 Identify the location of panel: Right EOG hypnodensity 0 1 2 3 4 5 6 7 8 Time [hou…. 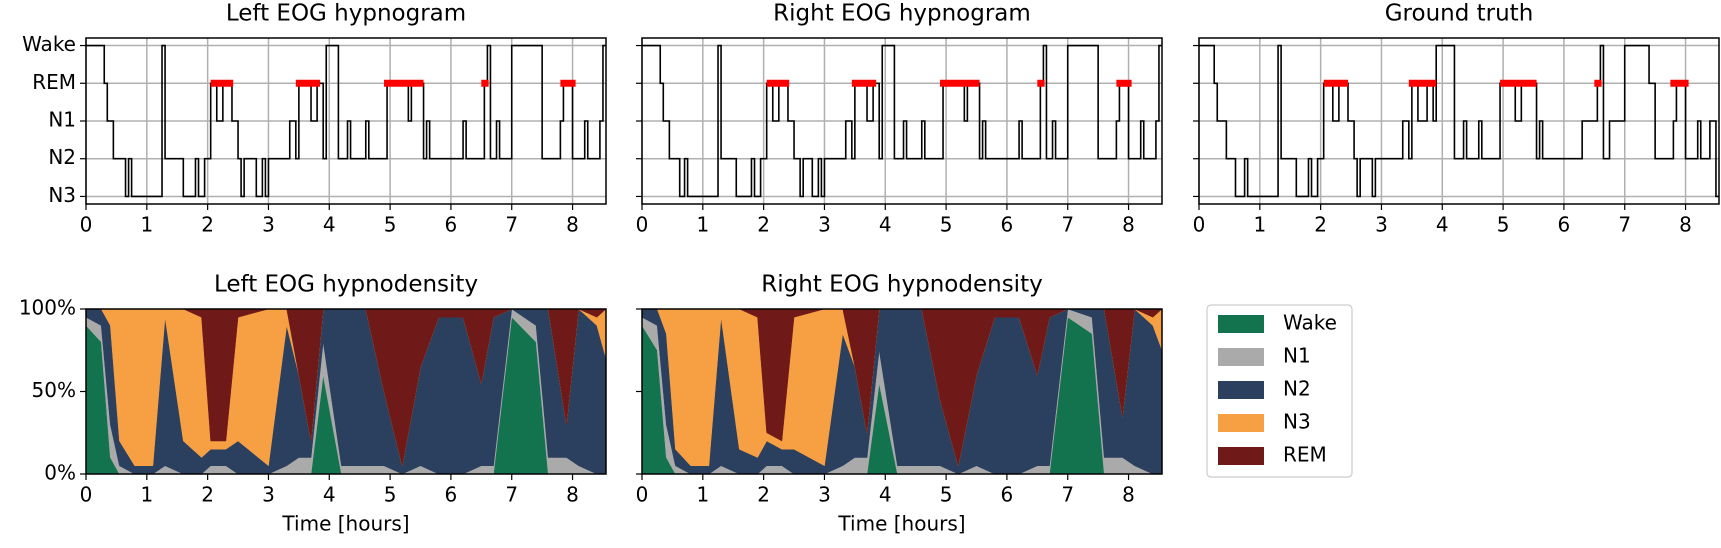
(899, 404).